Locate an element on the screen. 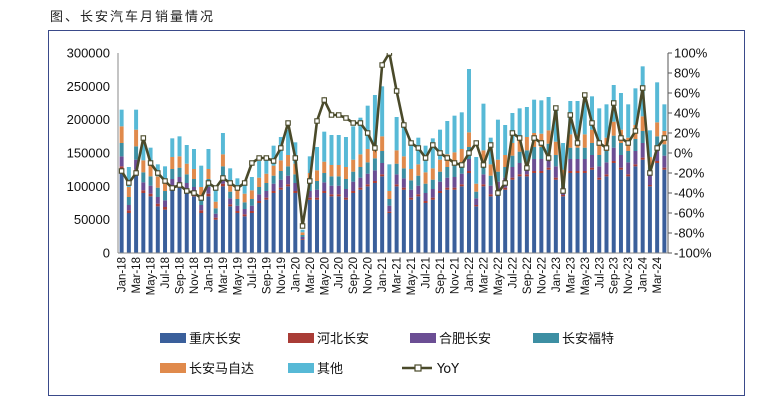  x-tick-label: Nov-23 is located at coordinates (629, 275).